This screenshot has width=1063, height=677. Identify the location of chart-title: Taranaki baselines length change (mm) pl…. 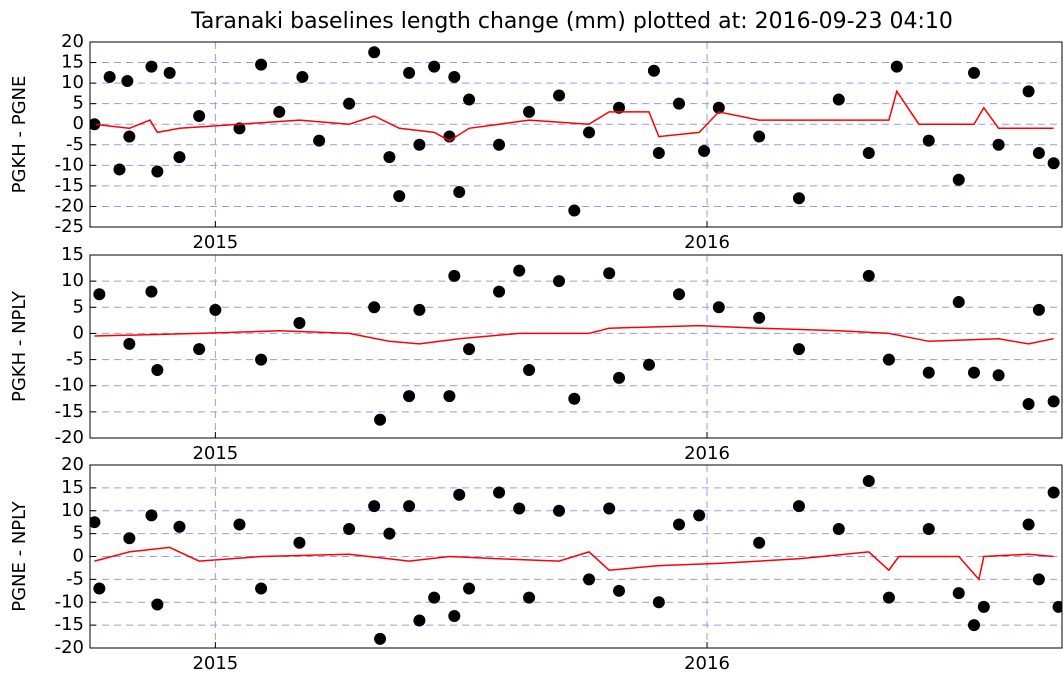
(571, 21).